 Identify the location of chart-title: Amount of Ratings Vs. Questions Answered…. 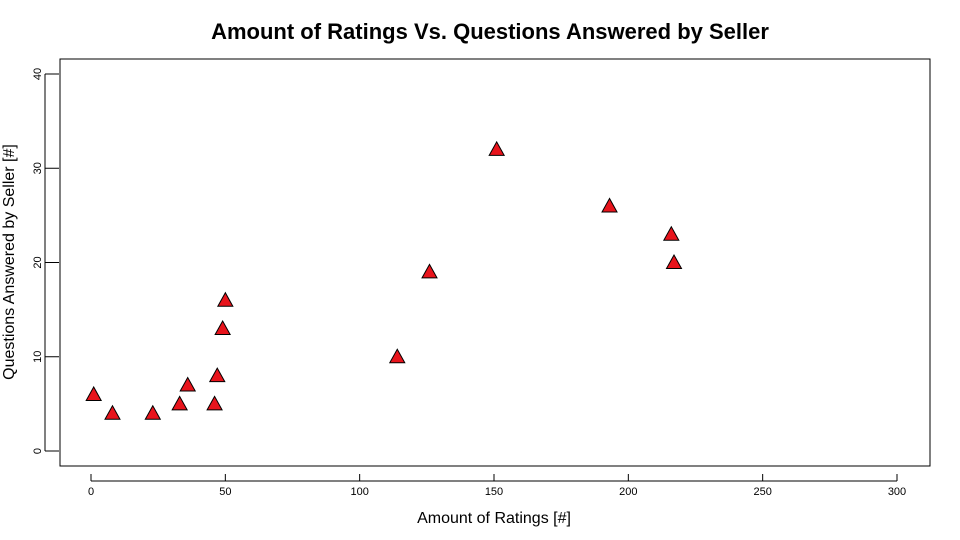
(490, 31).